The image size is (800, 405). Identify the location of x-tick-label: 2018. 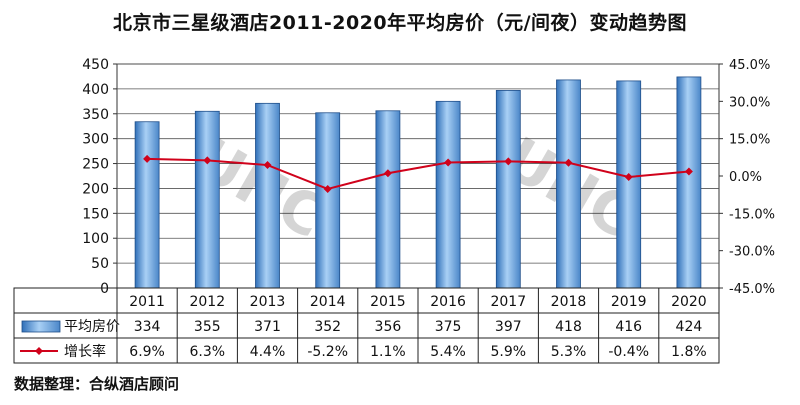
(569, 302).